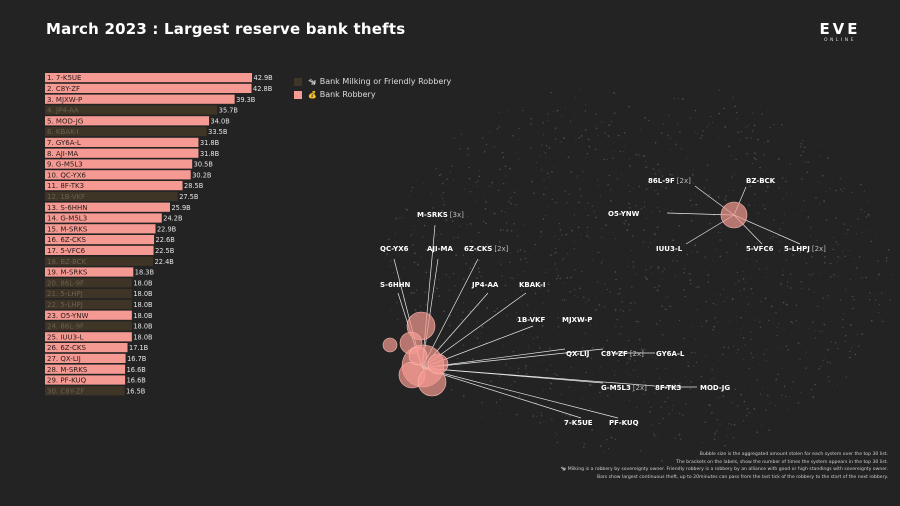 The image size is (900, 506). Describe the element at coordinates (204, 165) in the screenshot. I see `bar-value-9: 30.5B` at that location.